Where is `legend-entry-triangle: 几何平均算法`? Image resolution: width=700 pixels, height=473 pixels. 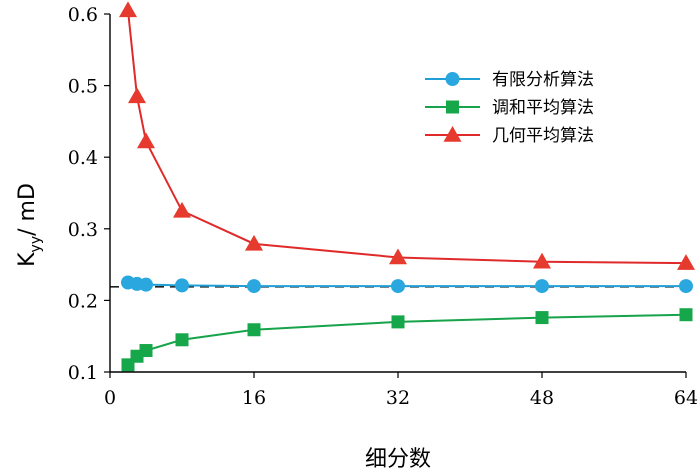
legend-entry-triangle: 几何平均算法 is located at coordinates (509, 136).